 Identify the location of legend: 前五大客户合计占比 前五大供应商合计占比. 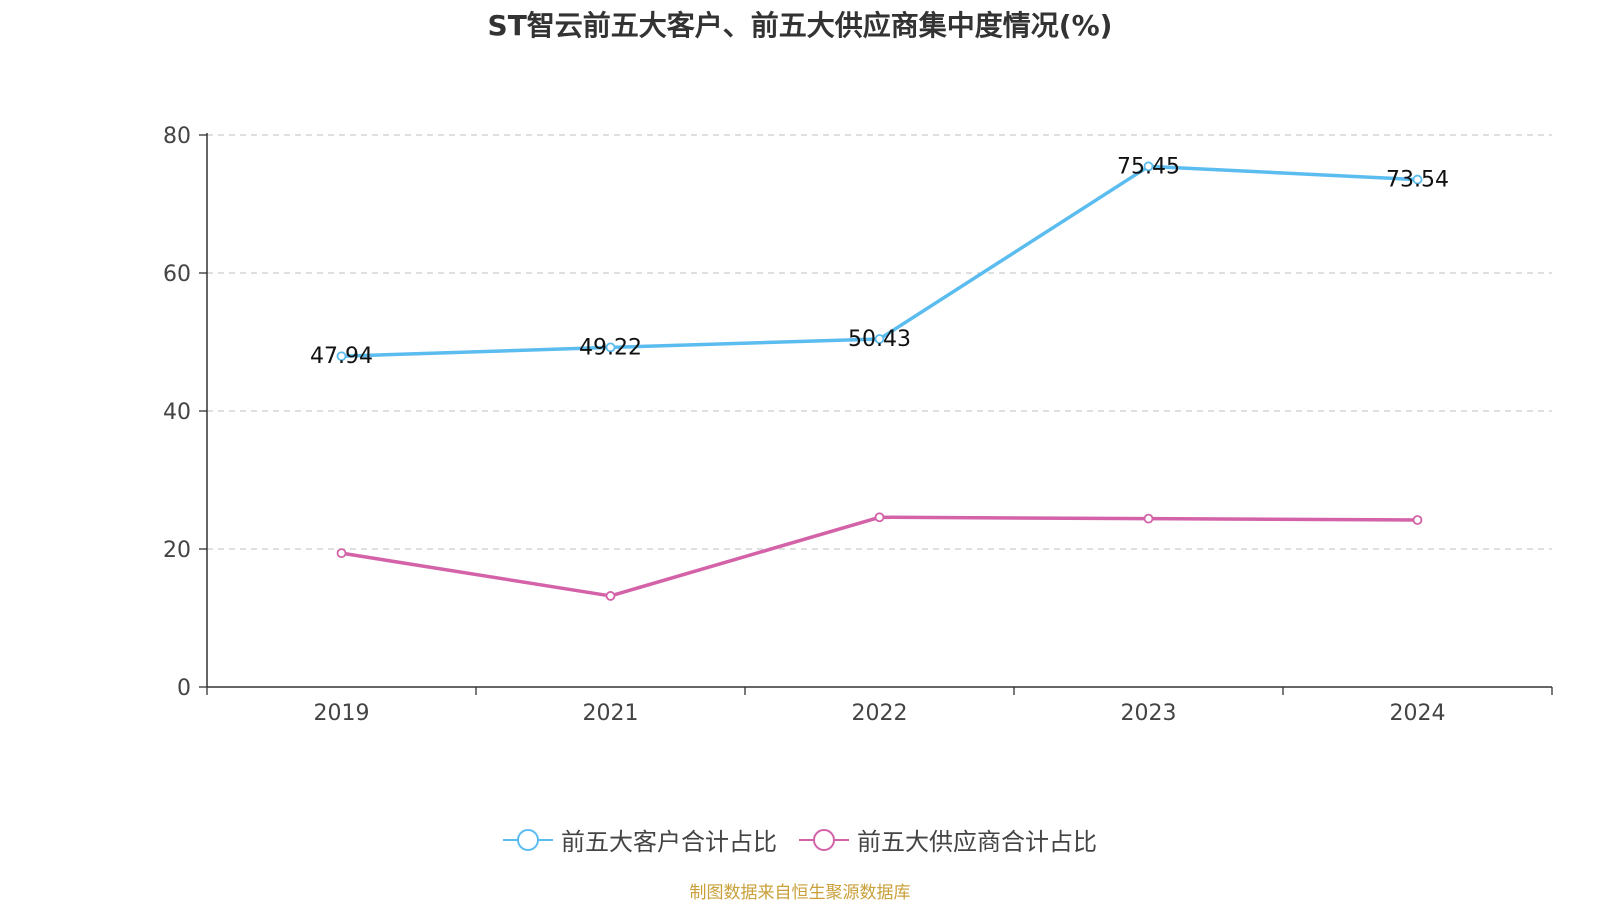
(800, 839).